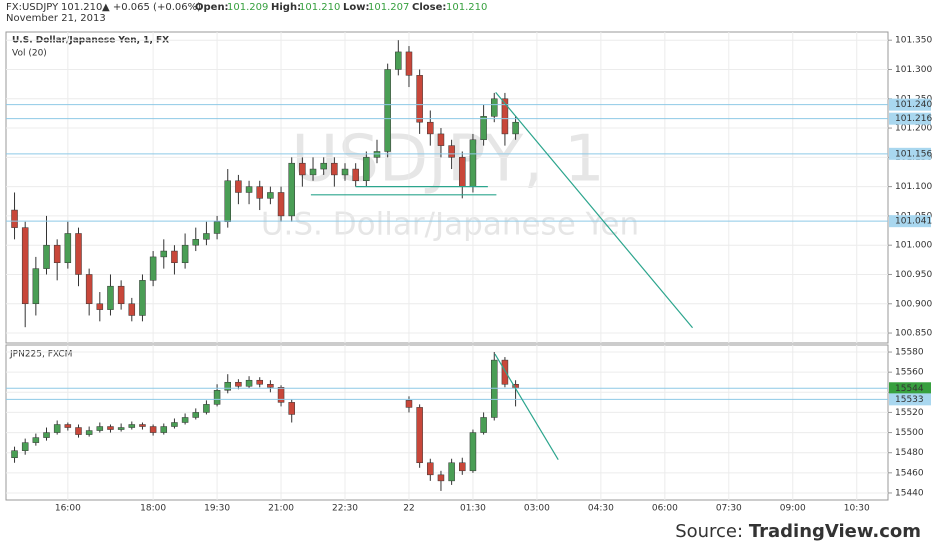  I want to click on level-label: 15544, so click(909, 389).